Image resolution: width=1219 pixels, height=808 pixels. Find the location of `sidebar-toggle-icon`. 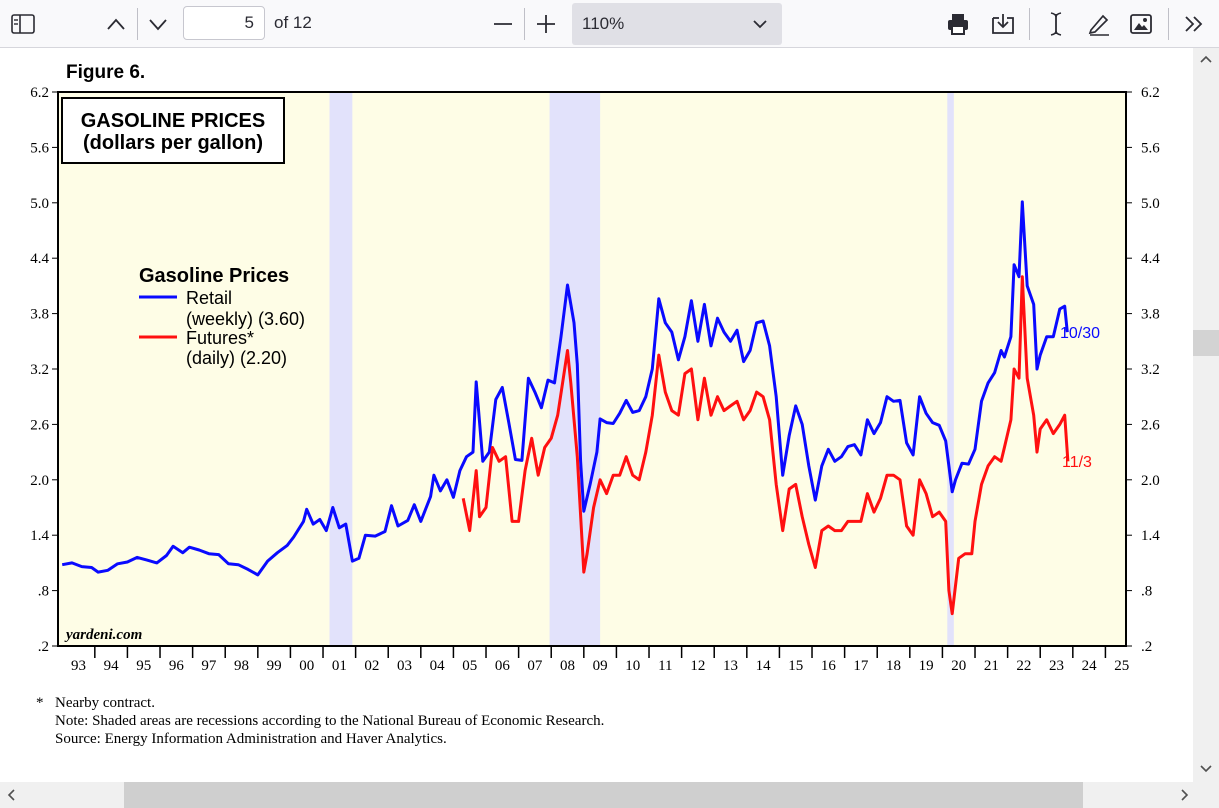

sidebar-toggle-icon is located at coordinates (23, 24).